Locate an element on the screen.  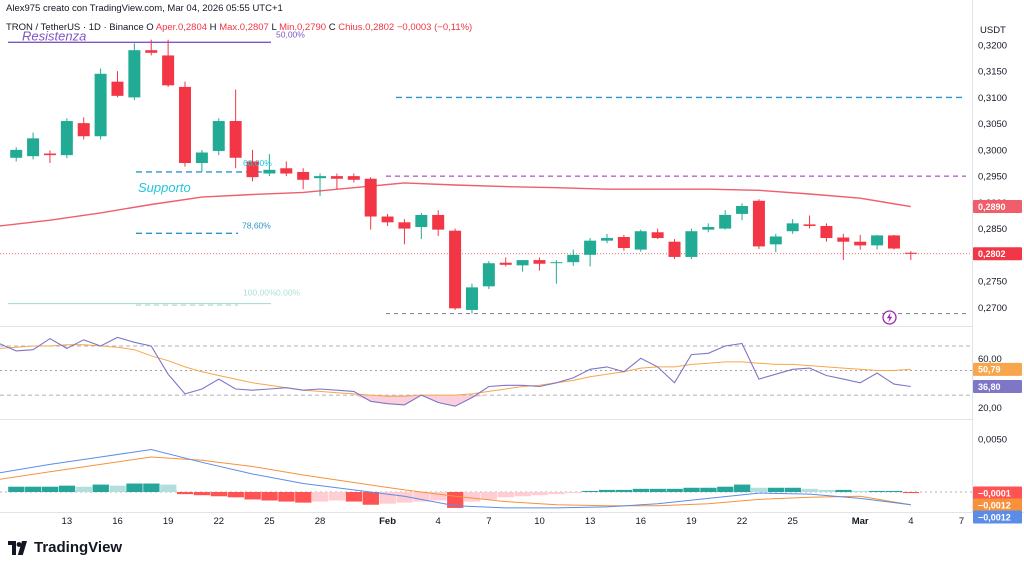
ma-price-badge: 0,2890 is located at coordinates (997, 207).